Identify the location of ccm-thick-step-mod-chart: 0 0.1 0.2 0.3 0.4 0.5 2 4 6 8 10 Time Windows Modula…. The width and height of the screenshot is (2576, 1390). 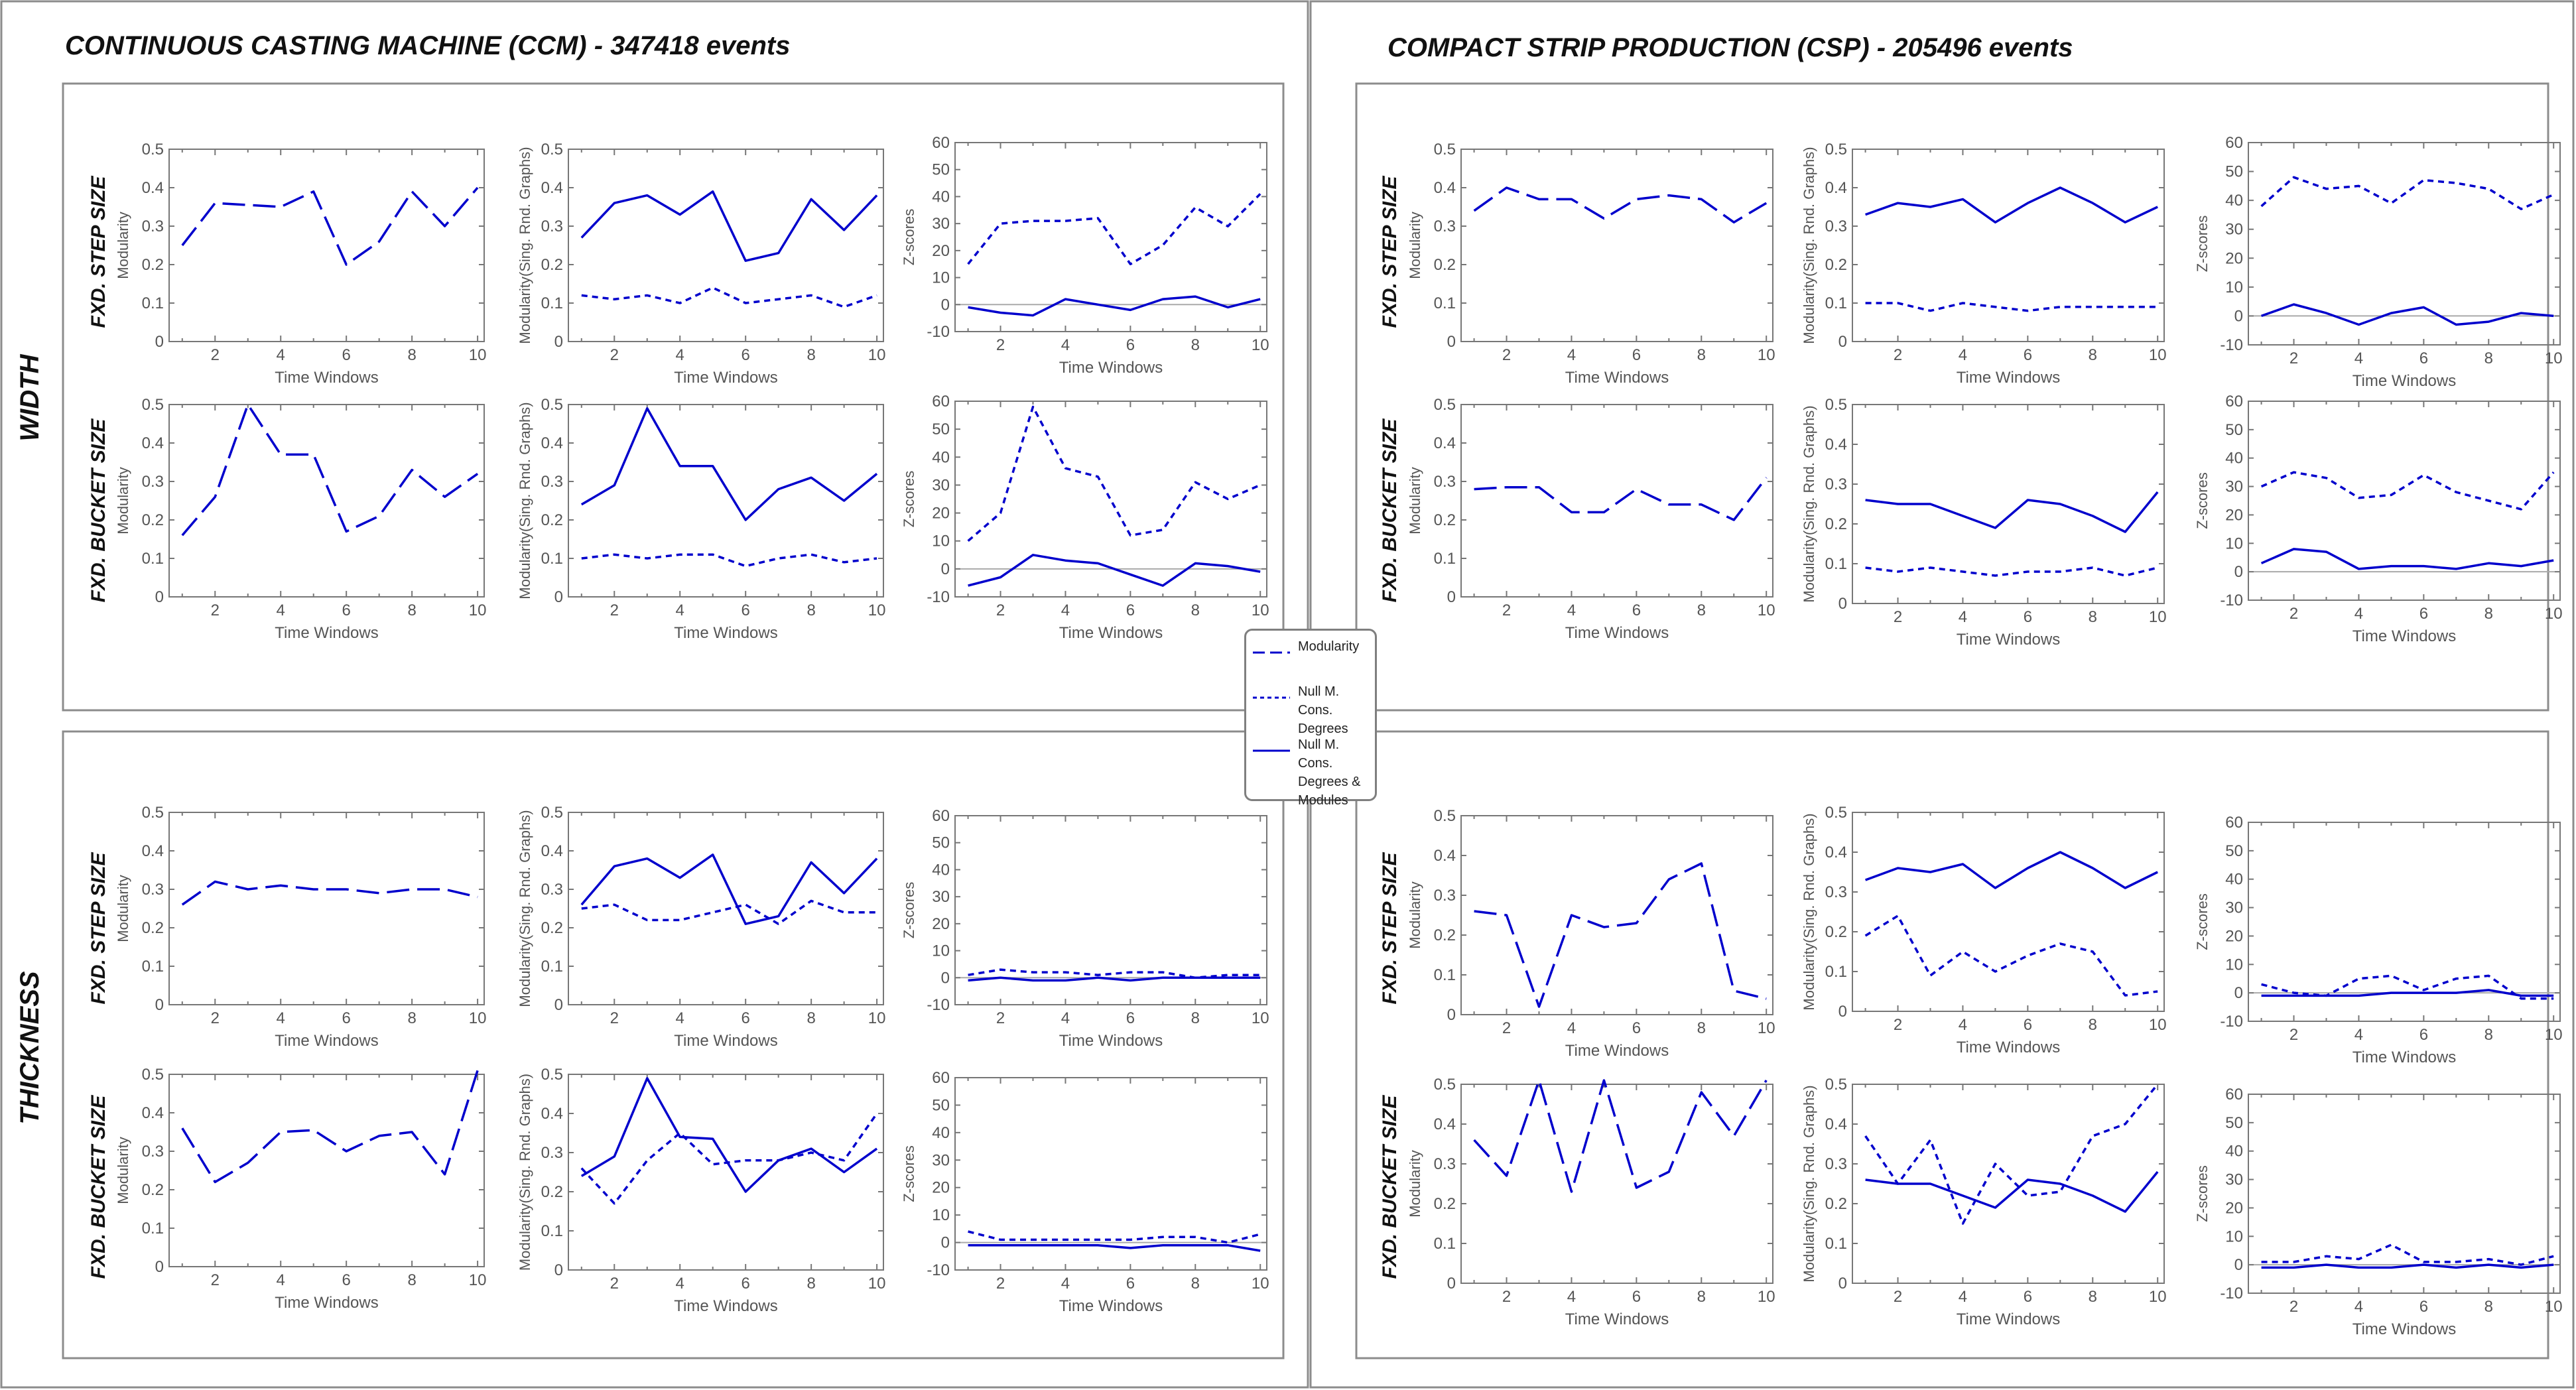
(301, 927).